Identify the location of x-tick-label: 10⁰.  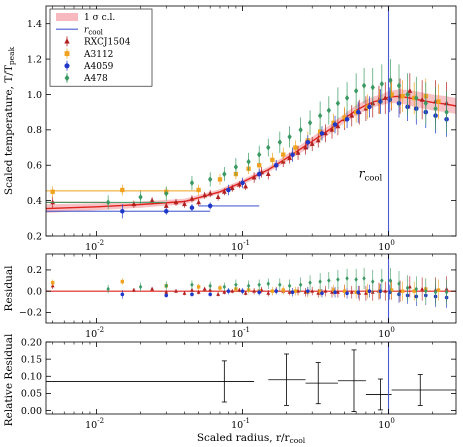
(386, 246).